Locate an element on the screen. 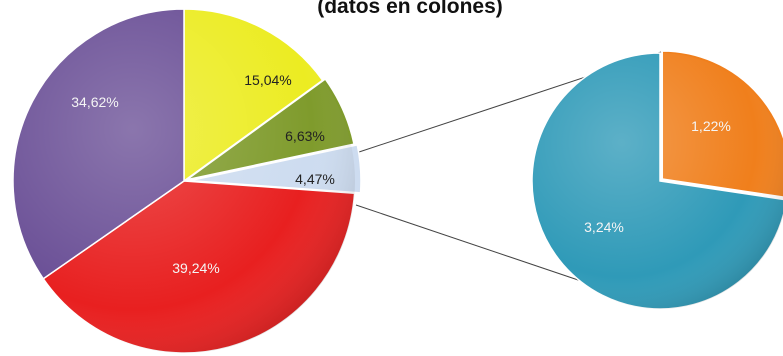 Image resolution: width=783 pixels, height=356 pixels. slice-label-purple: 34,62% is located at coordinates (94, 102).